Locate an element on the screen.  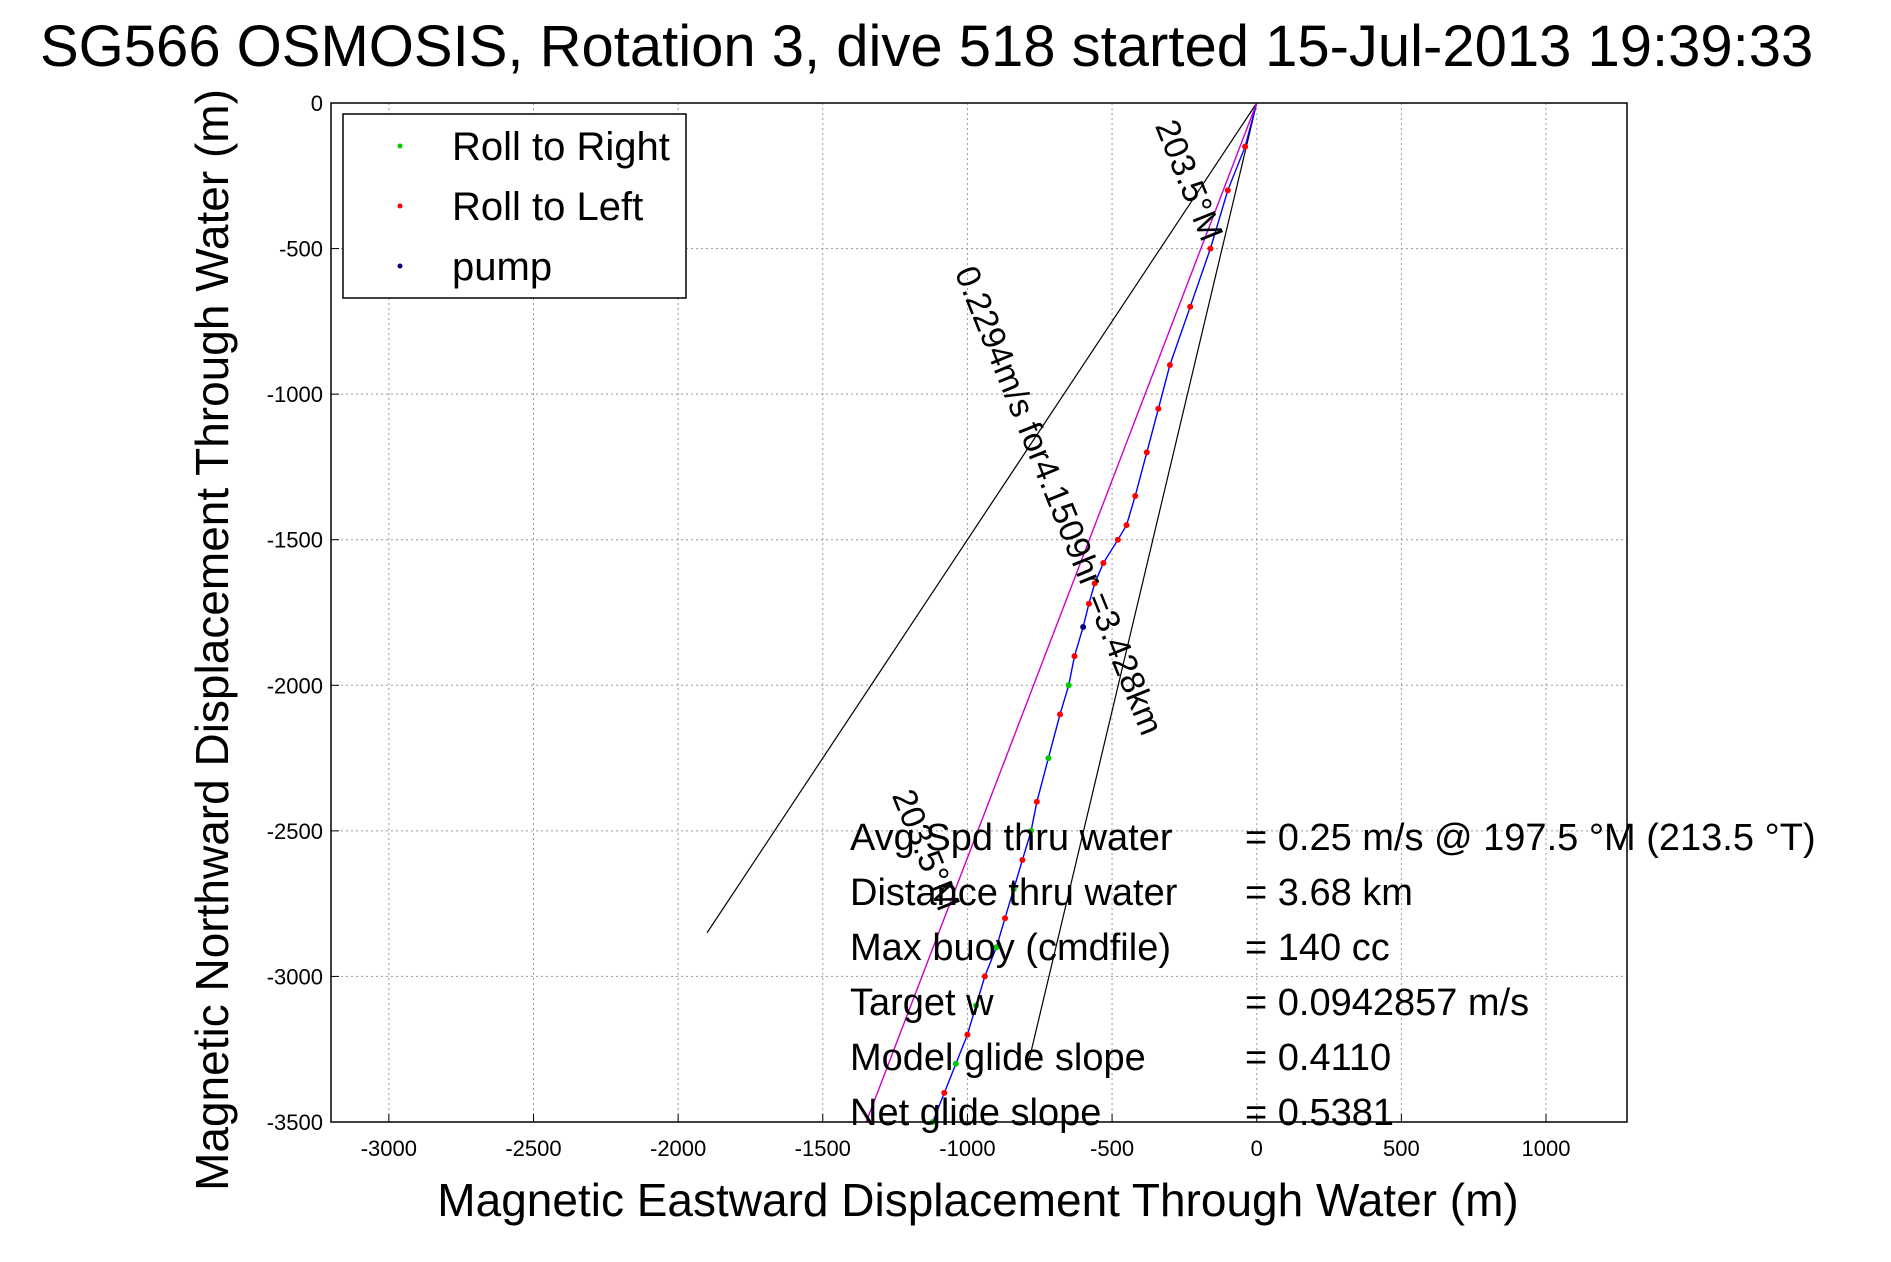
y-tick-label: -1500 is located at coordinates (295, 540).